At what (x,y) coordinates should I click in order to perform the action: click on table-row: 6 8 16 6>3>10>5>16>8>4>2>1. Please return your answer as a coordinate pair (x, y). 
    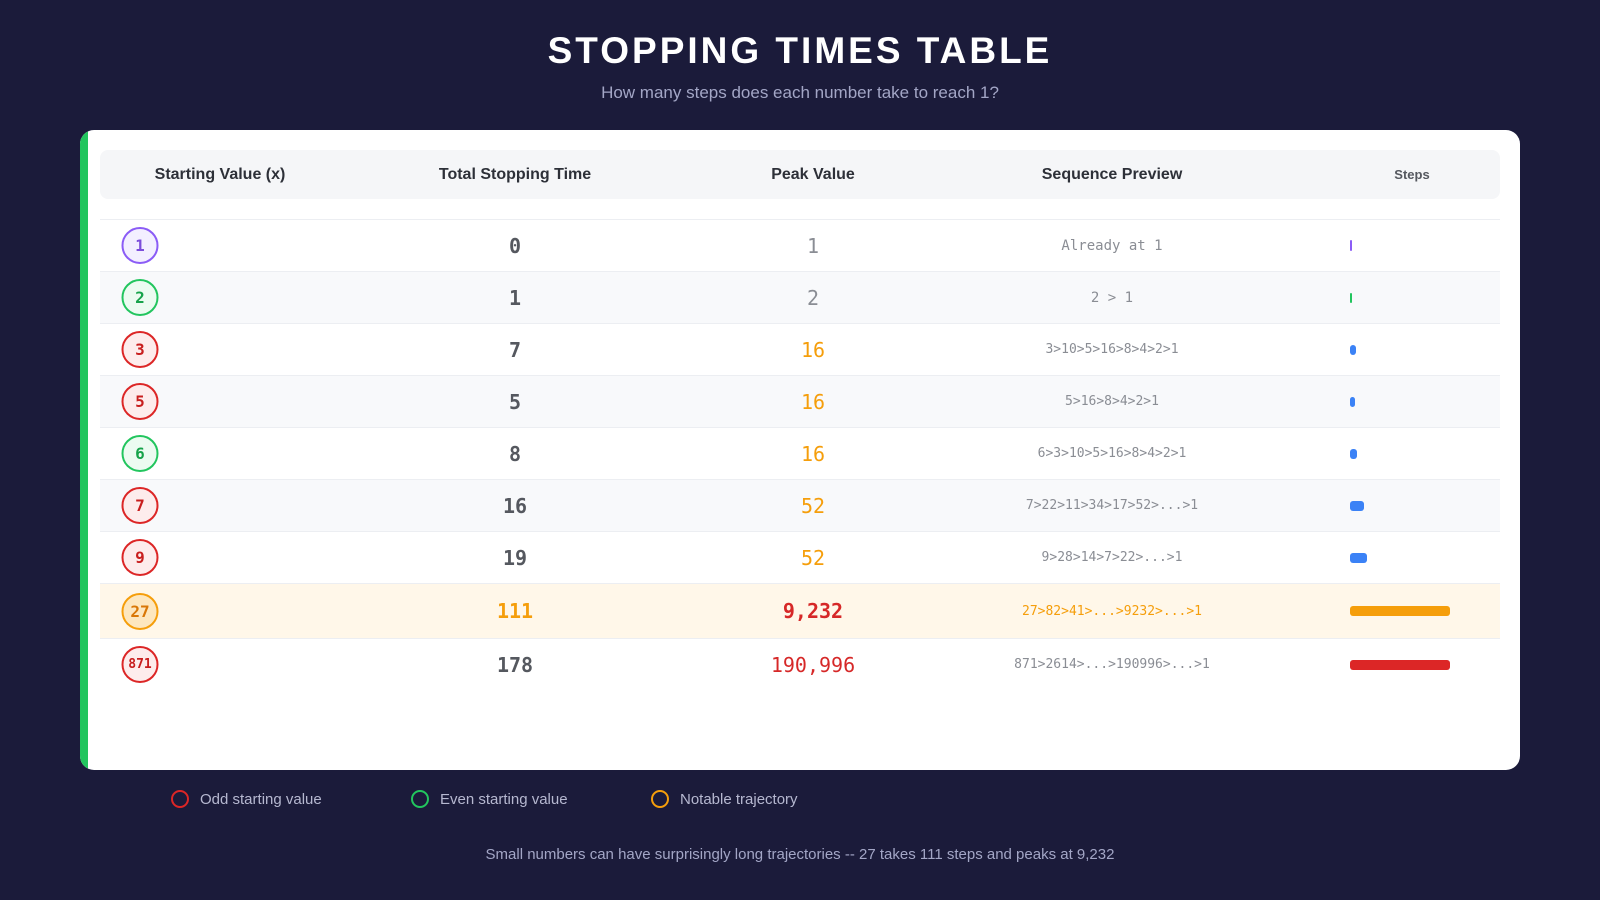
    Looking at the image, I should click on (800, 453).